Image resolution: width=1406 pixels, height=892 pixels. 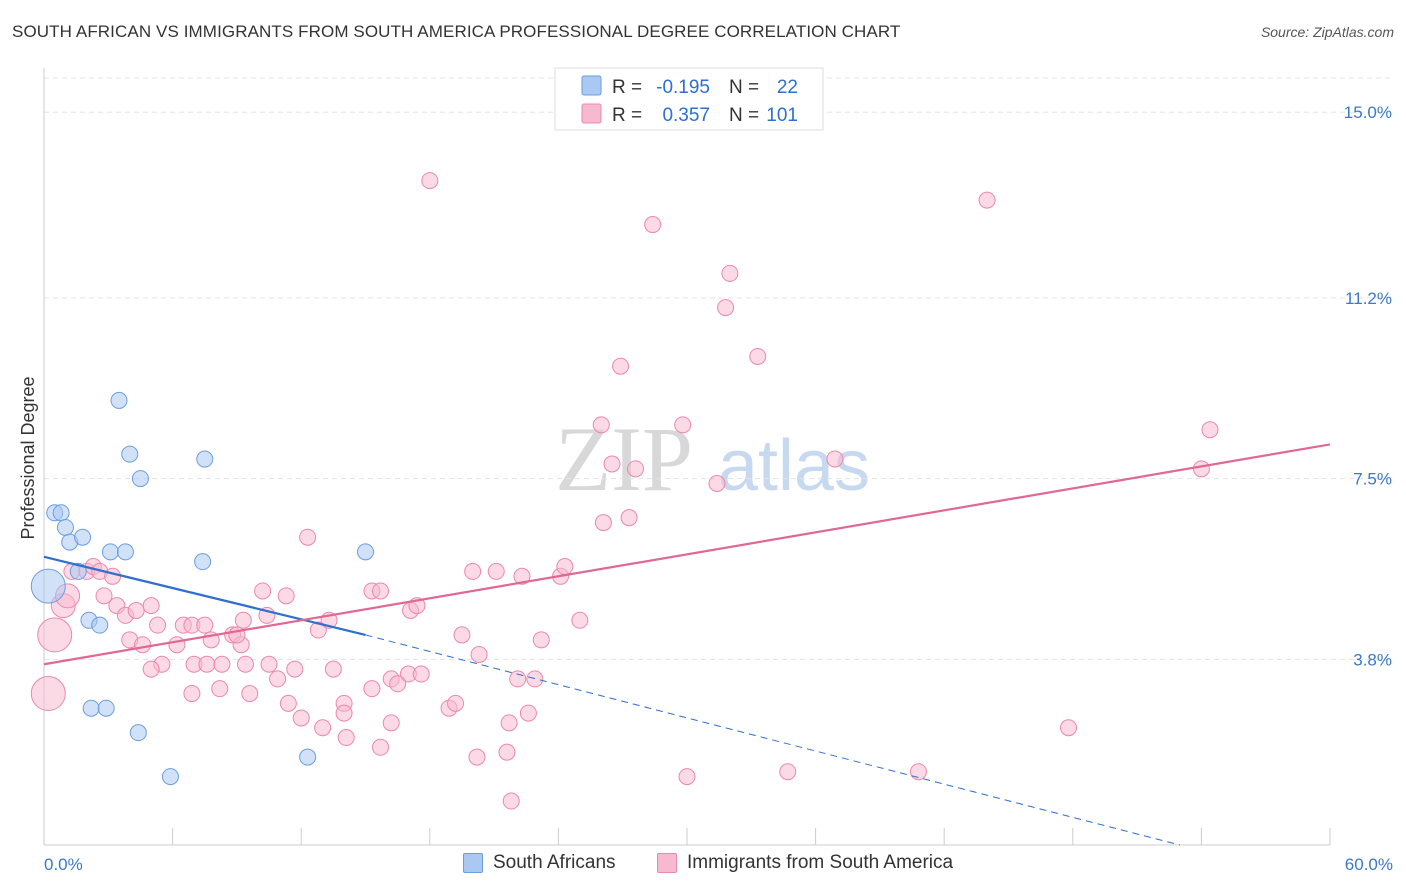 I want to click on watermark-atlas: atlas, so click(x=794, y=466).